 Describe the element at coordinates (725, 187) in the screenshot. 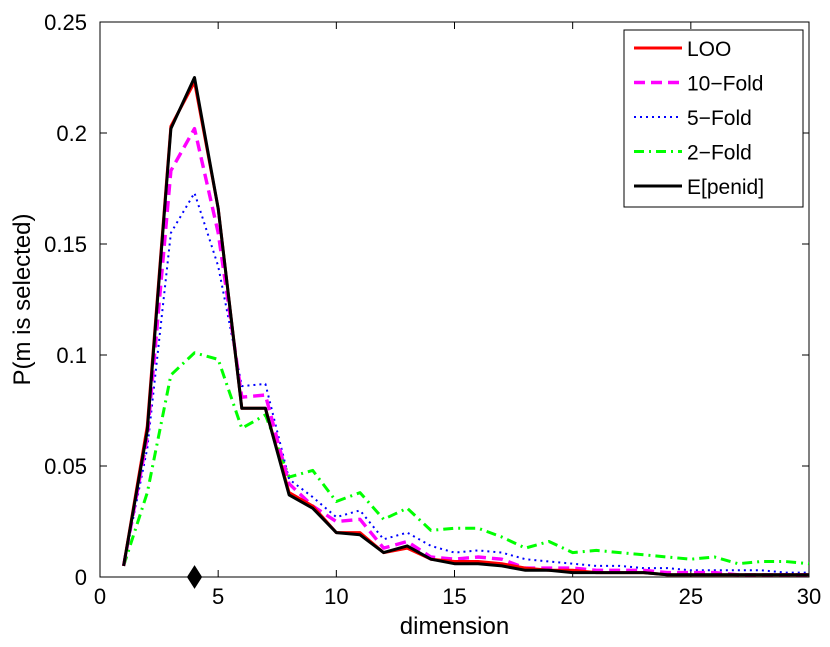

I see `legend-label: E[penid]` at that location.